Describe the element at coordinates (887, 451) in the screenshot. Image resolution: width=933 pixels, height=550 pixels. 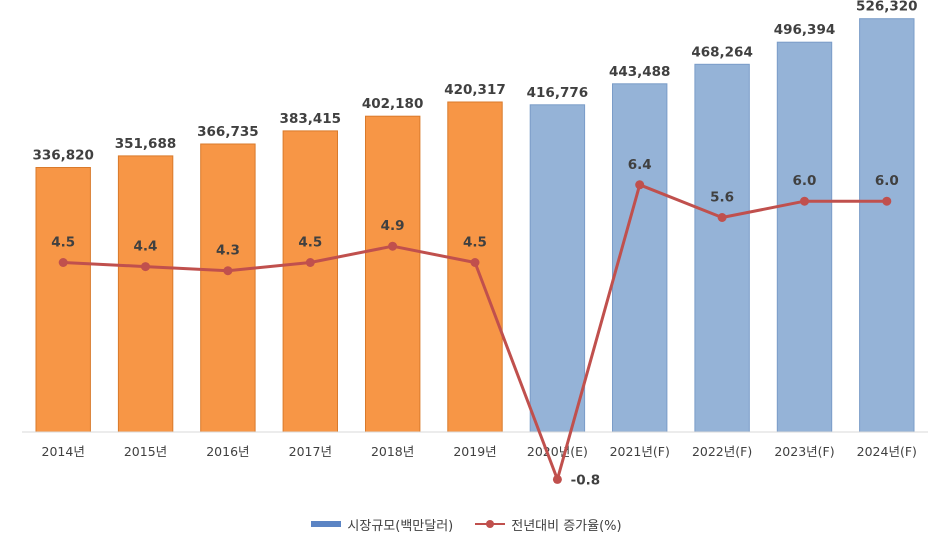
I see `x-tick-label: 2024년(F)` at that location.